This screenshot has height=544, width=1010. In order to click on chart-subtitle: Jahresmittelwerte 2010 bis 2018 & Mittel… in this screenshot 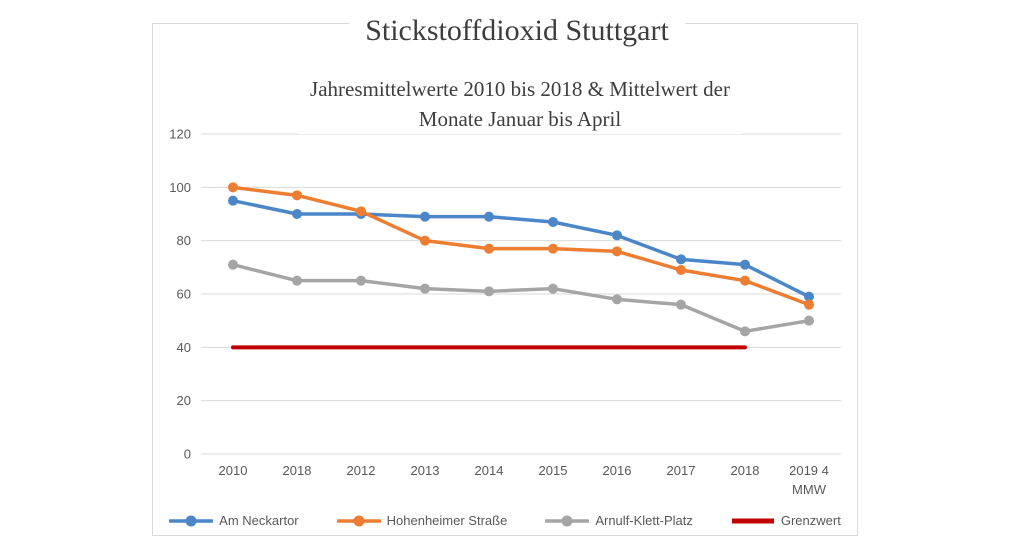, I will do `click(520, 104)`.